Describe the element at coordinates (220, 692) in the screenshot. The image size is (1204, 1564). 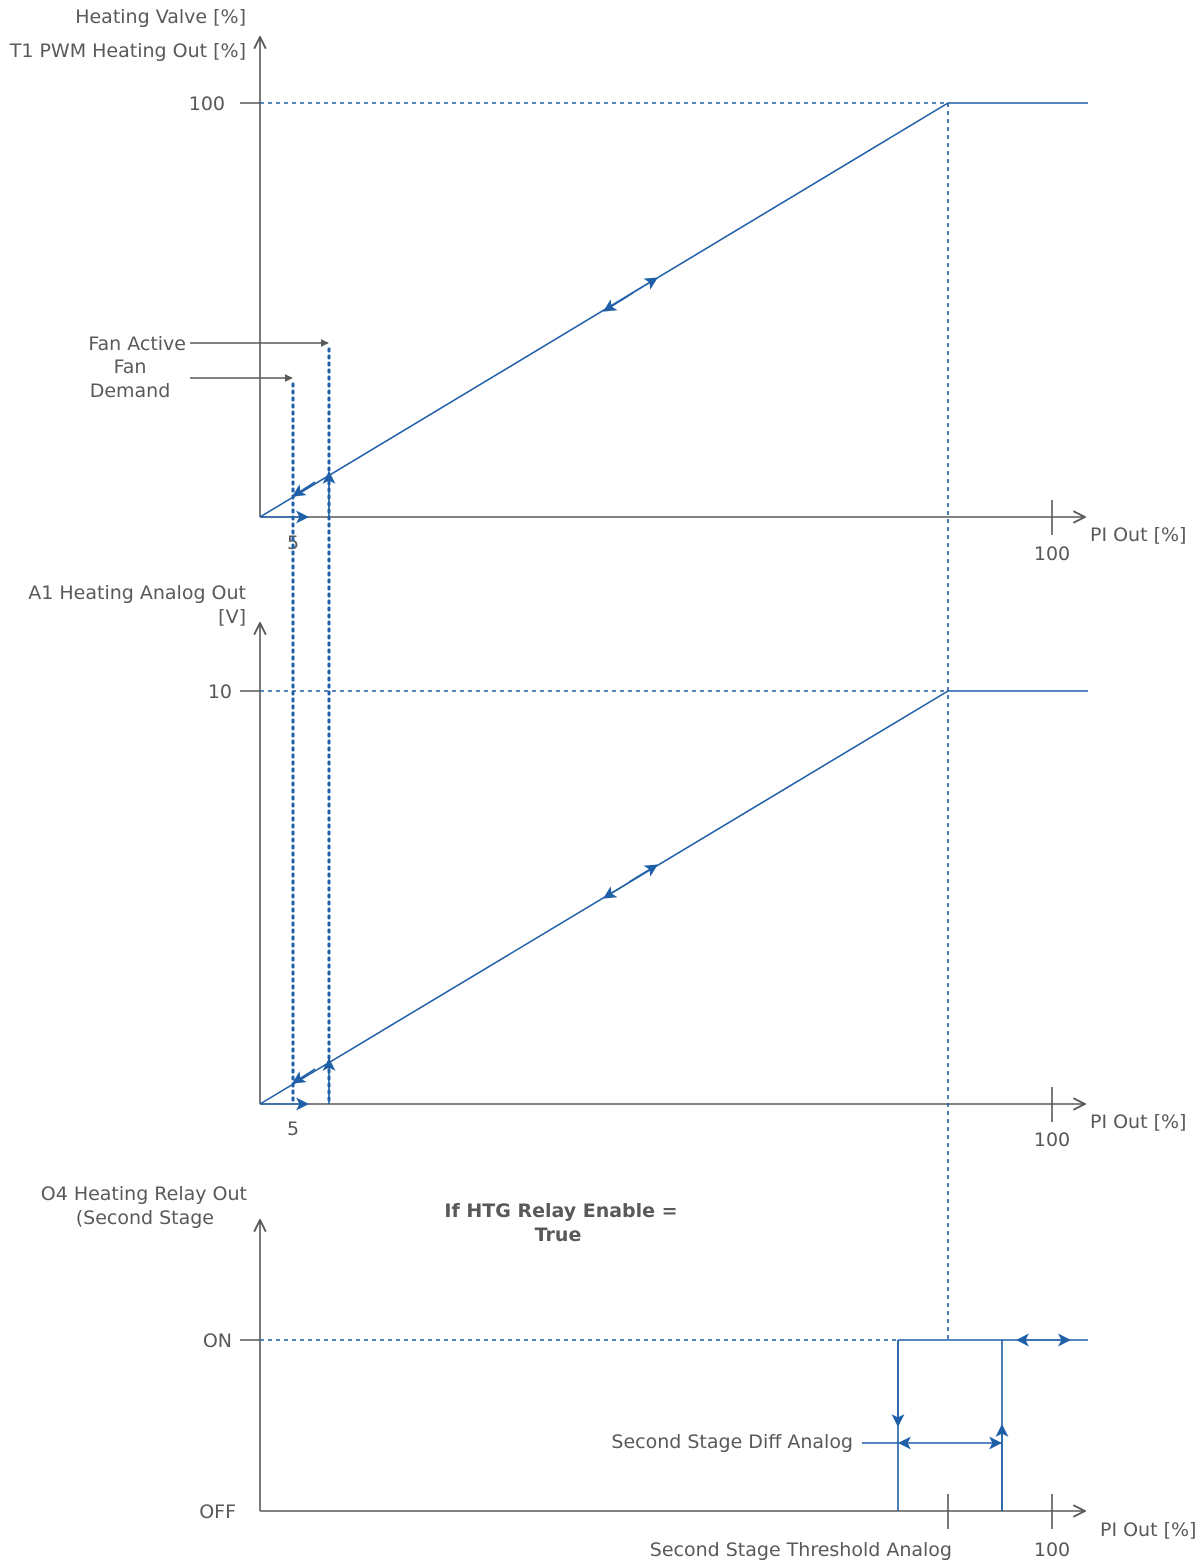
I see `y-tick-label-10: 10` at that location.